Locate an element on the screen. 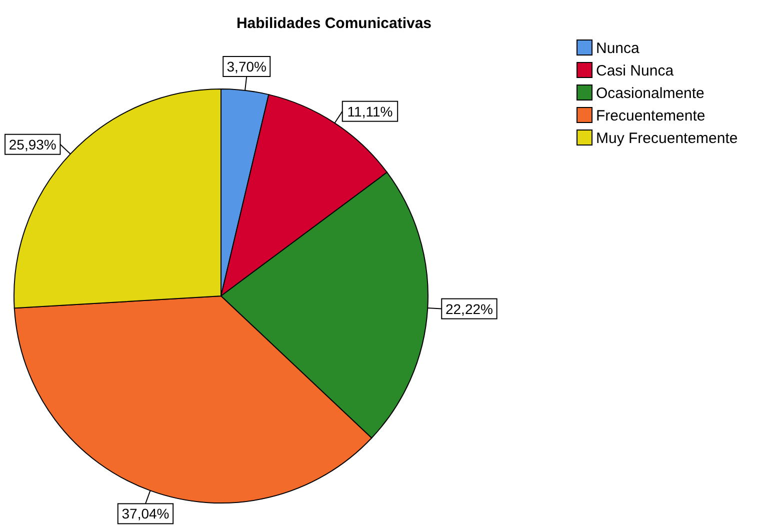 This screenshot has width=760, height=526. data-label: 25,93% is located at coordinates (32, 144).